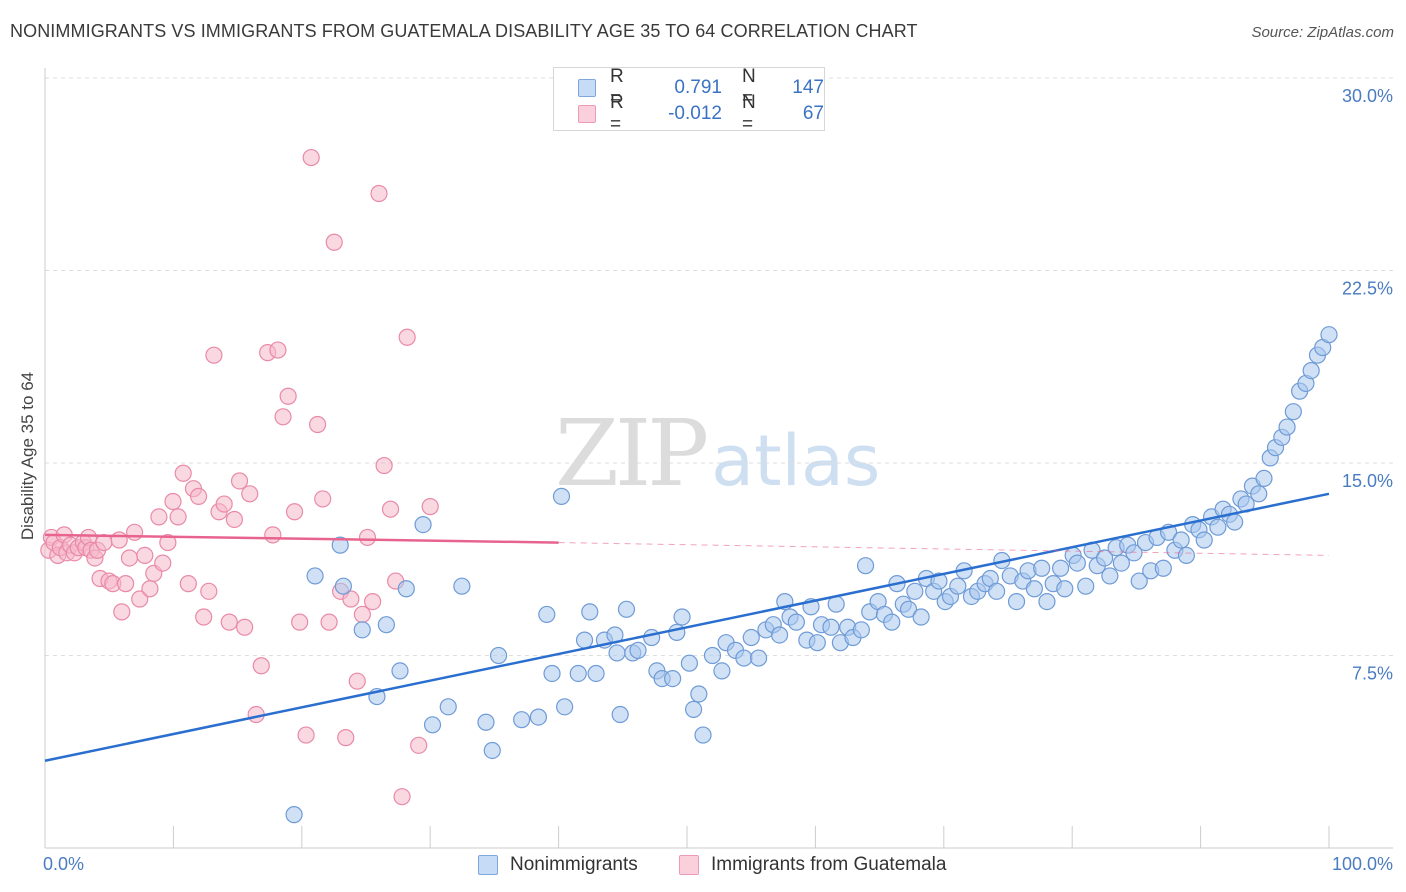 This screenshot has height=892, width=1406. What do you see at coordinates (574, 864) in the screenshot?
I see `legend-label-nonimmigrants: Nonimmigrants` at bounding box center [574, 864].